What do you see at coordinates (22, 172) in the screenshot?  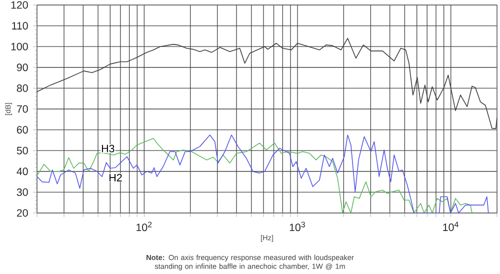 I see `y-tick-label: 40` at bounding box center [22, 172].